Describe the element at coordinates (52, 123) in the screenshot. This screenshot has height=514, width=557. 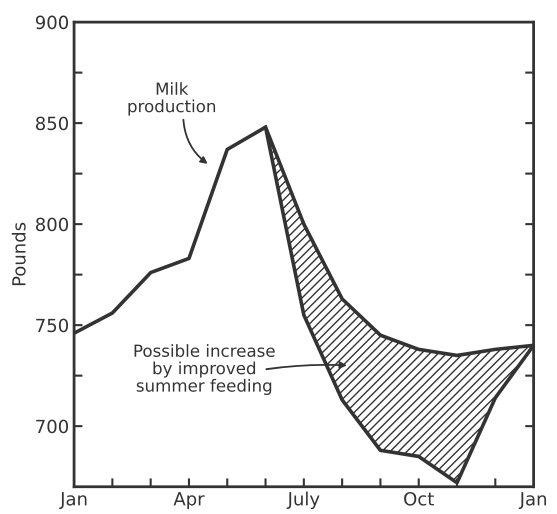
I see `y-tick-label: 850` at that location.